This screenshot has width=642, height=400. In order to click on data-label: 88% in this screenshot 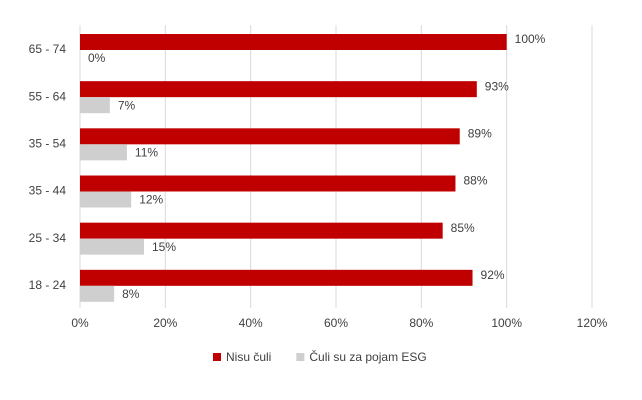, I will do `click(475, 181)`.